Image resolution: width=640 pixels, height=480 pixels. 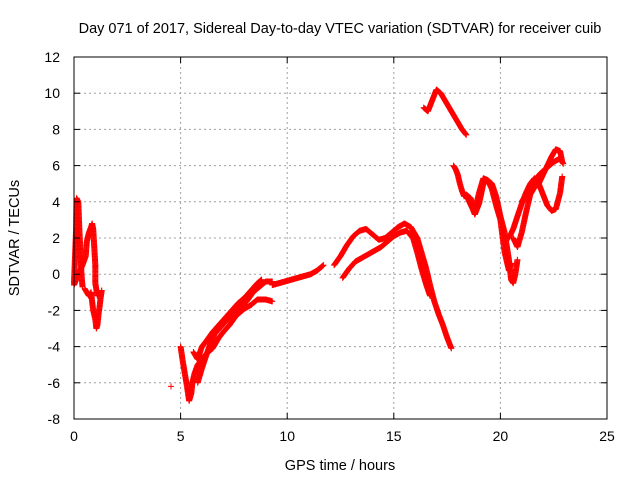 What do you see at coordinates (52, 93) in the screenshot?
I see `y-tick-label: 10` at bounding box center [52, 93].